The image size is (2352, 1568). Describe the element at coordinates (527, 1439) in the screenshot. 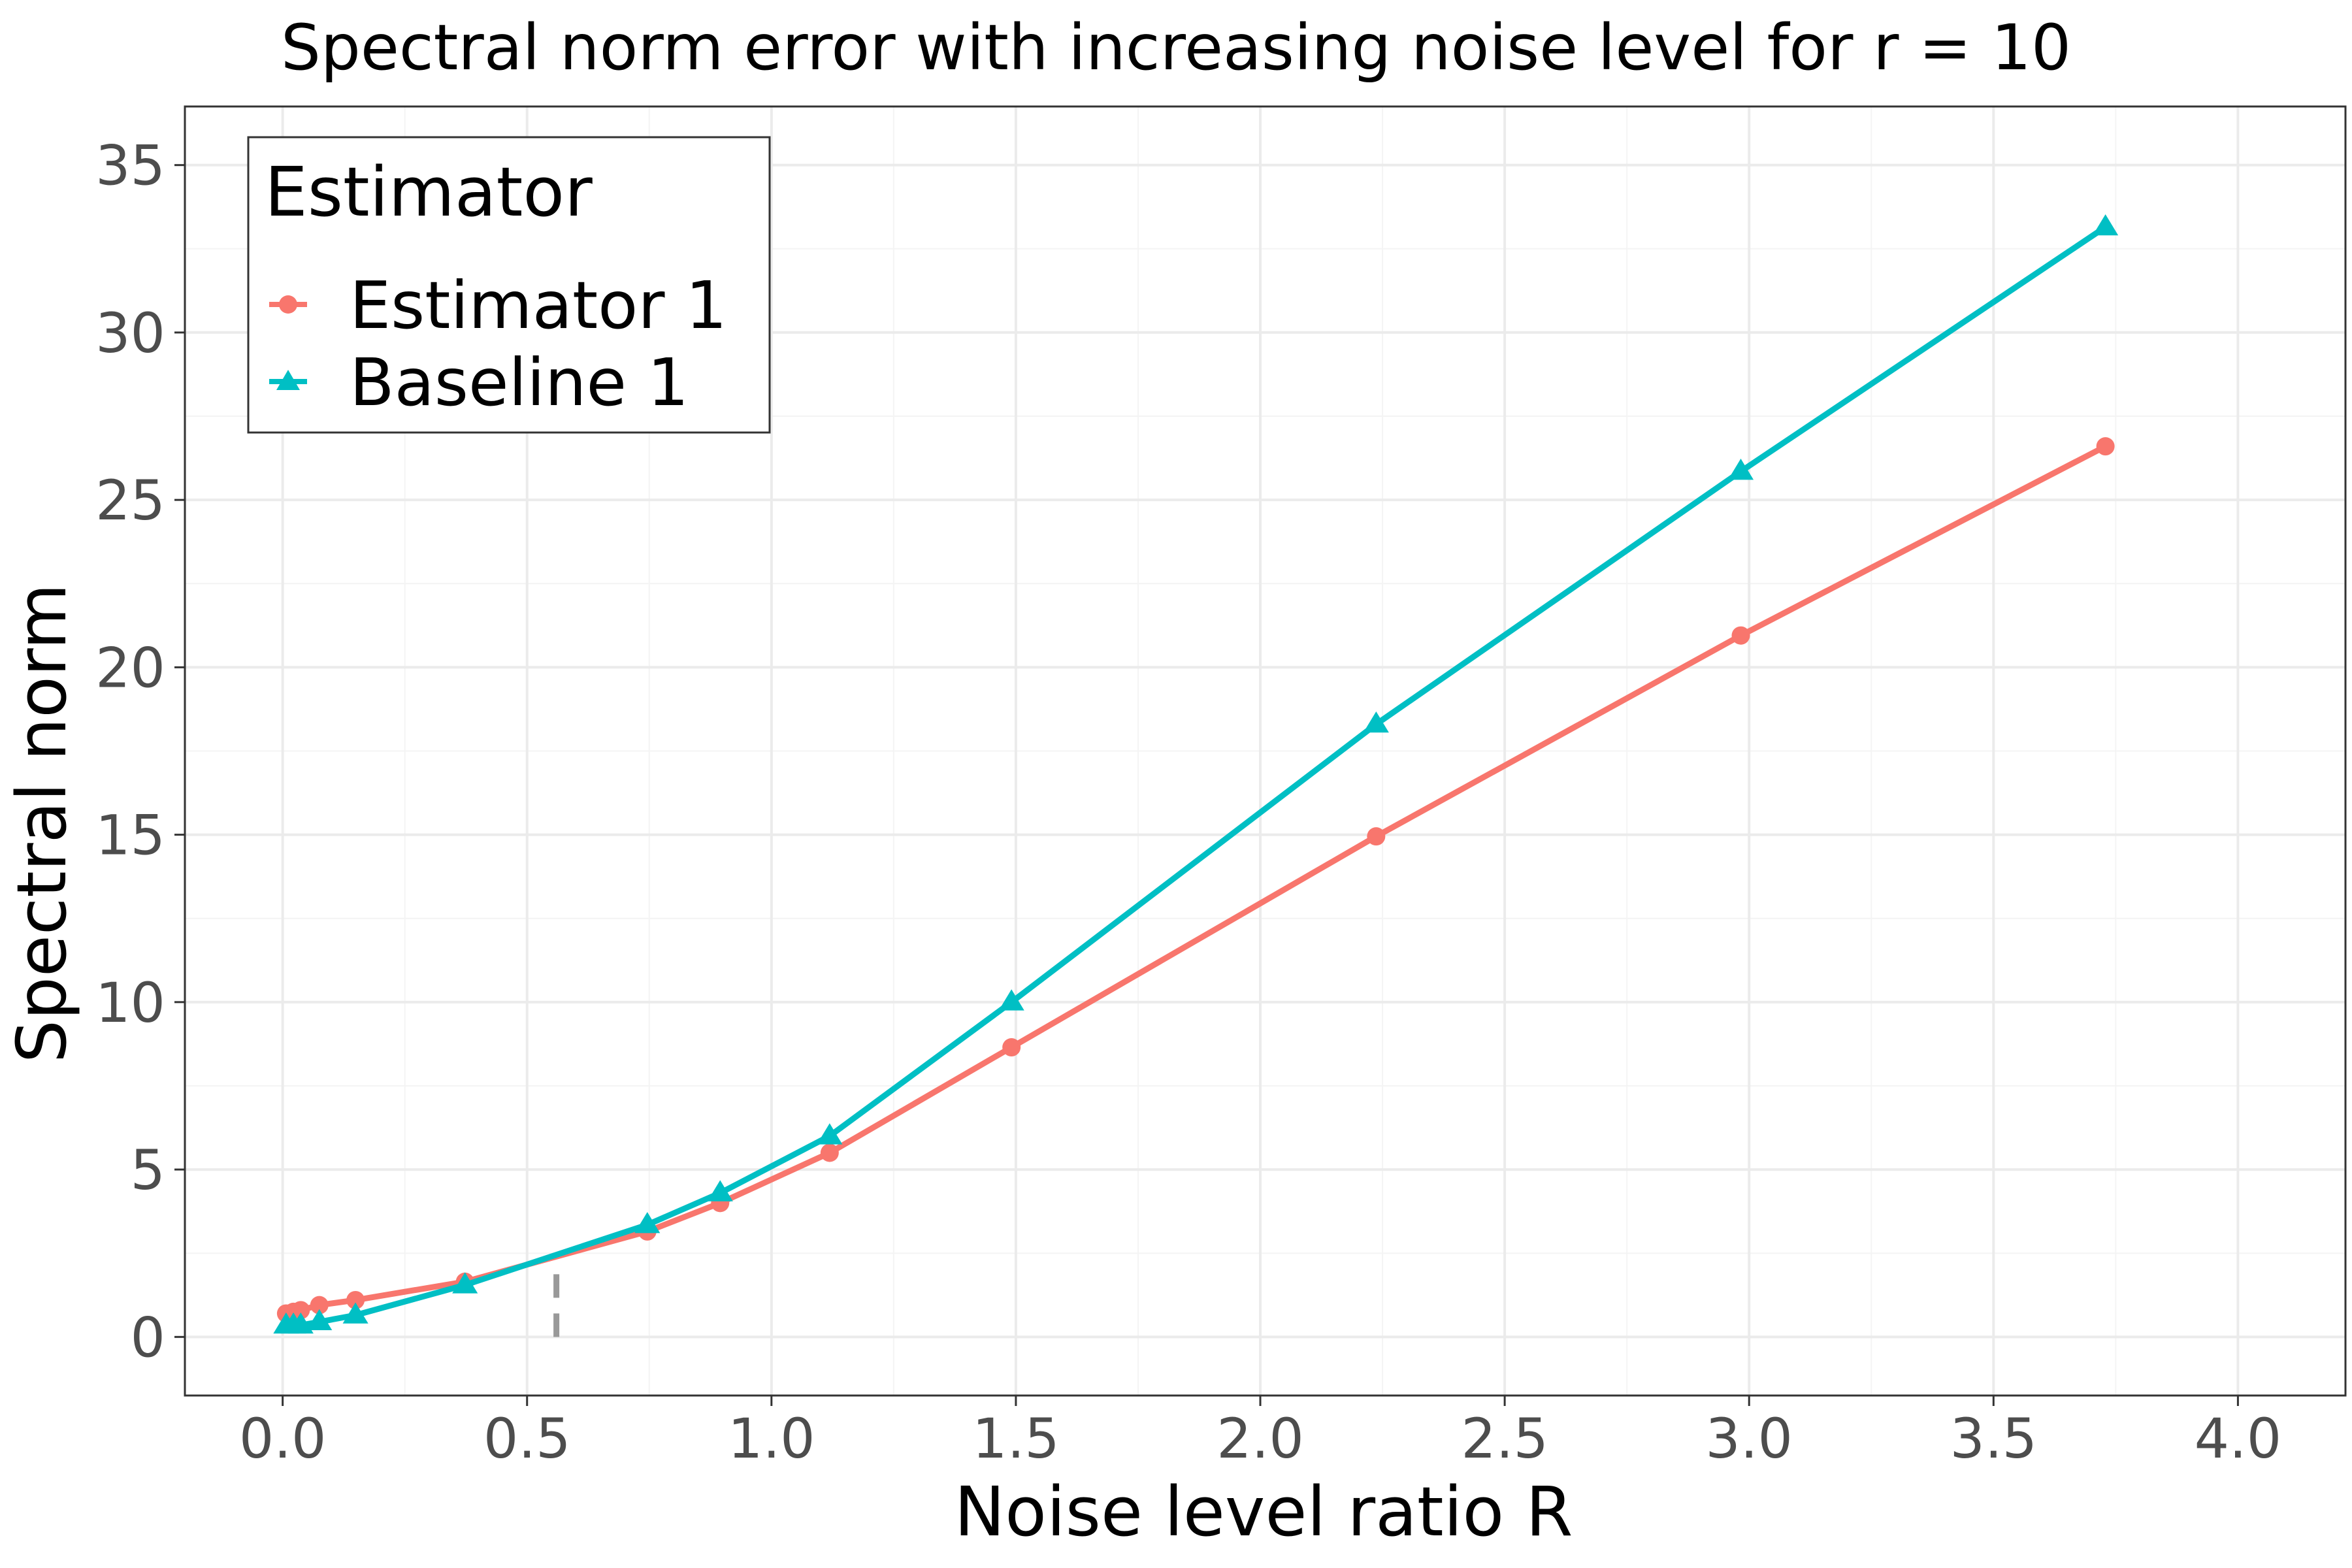

I see `x-tick-label: 0.5` at that location.